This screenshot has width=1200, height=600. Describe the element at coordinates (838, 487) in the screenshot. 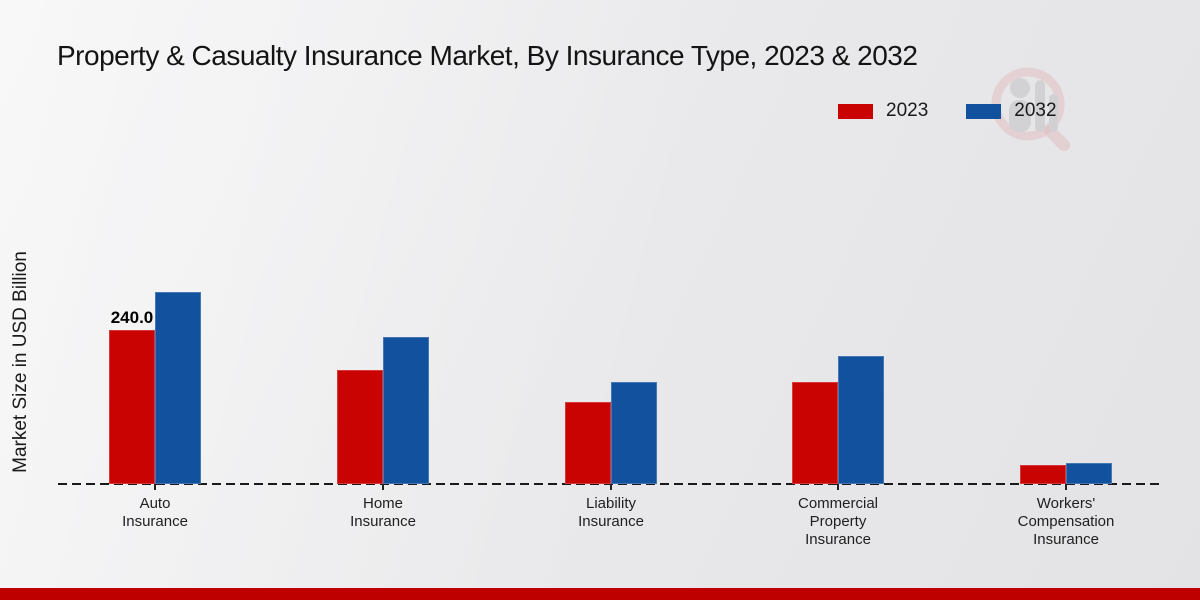

I see `x-axis-tick-commercial-property-insurance` at that location.